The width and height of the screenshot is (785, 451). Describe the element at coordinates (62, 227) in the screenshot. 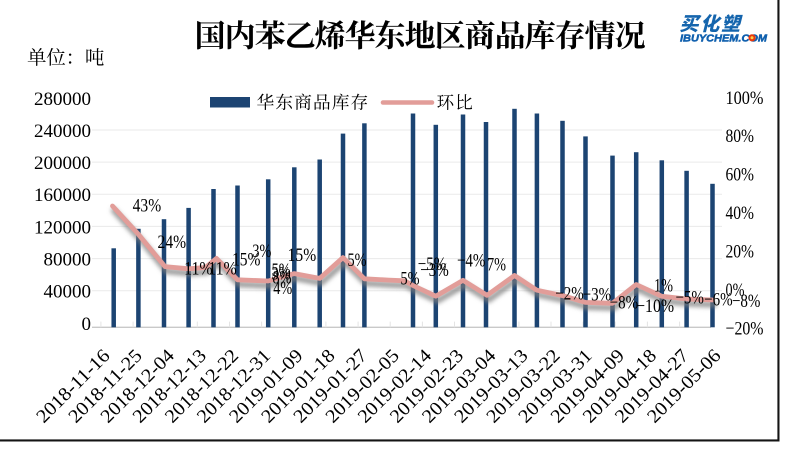

I see `svg-text: 120000` at that location.